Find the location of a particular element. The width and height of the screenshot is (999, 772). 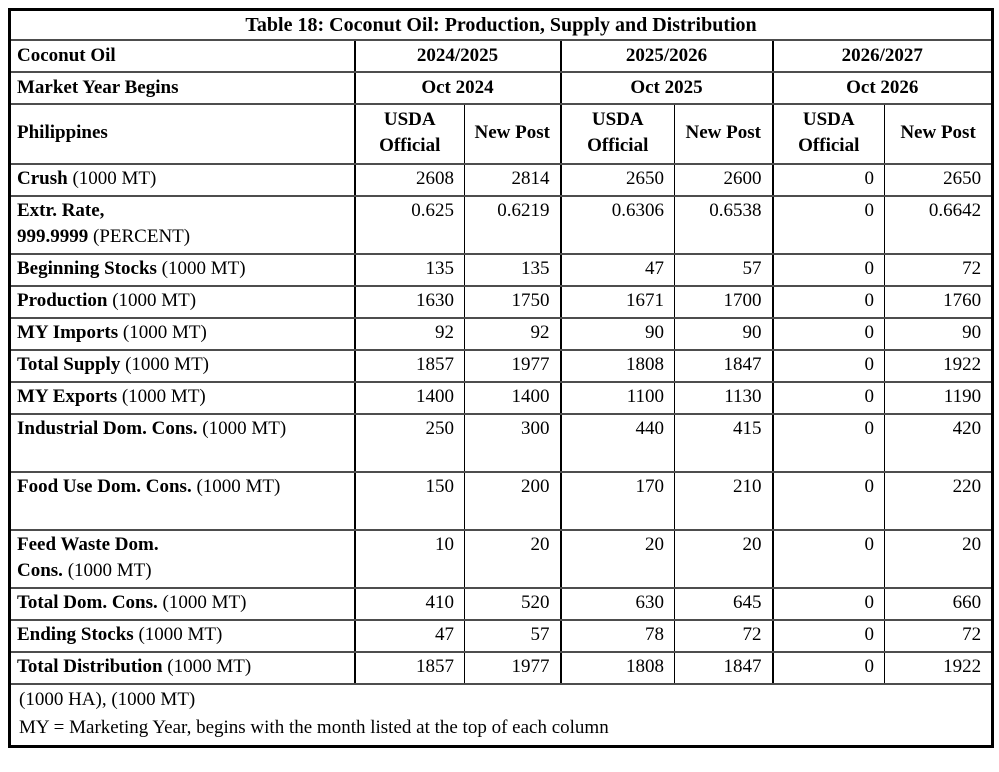

value-cell: 1100 is located at coordinates (617, 397).